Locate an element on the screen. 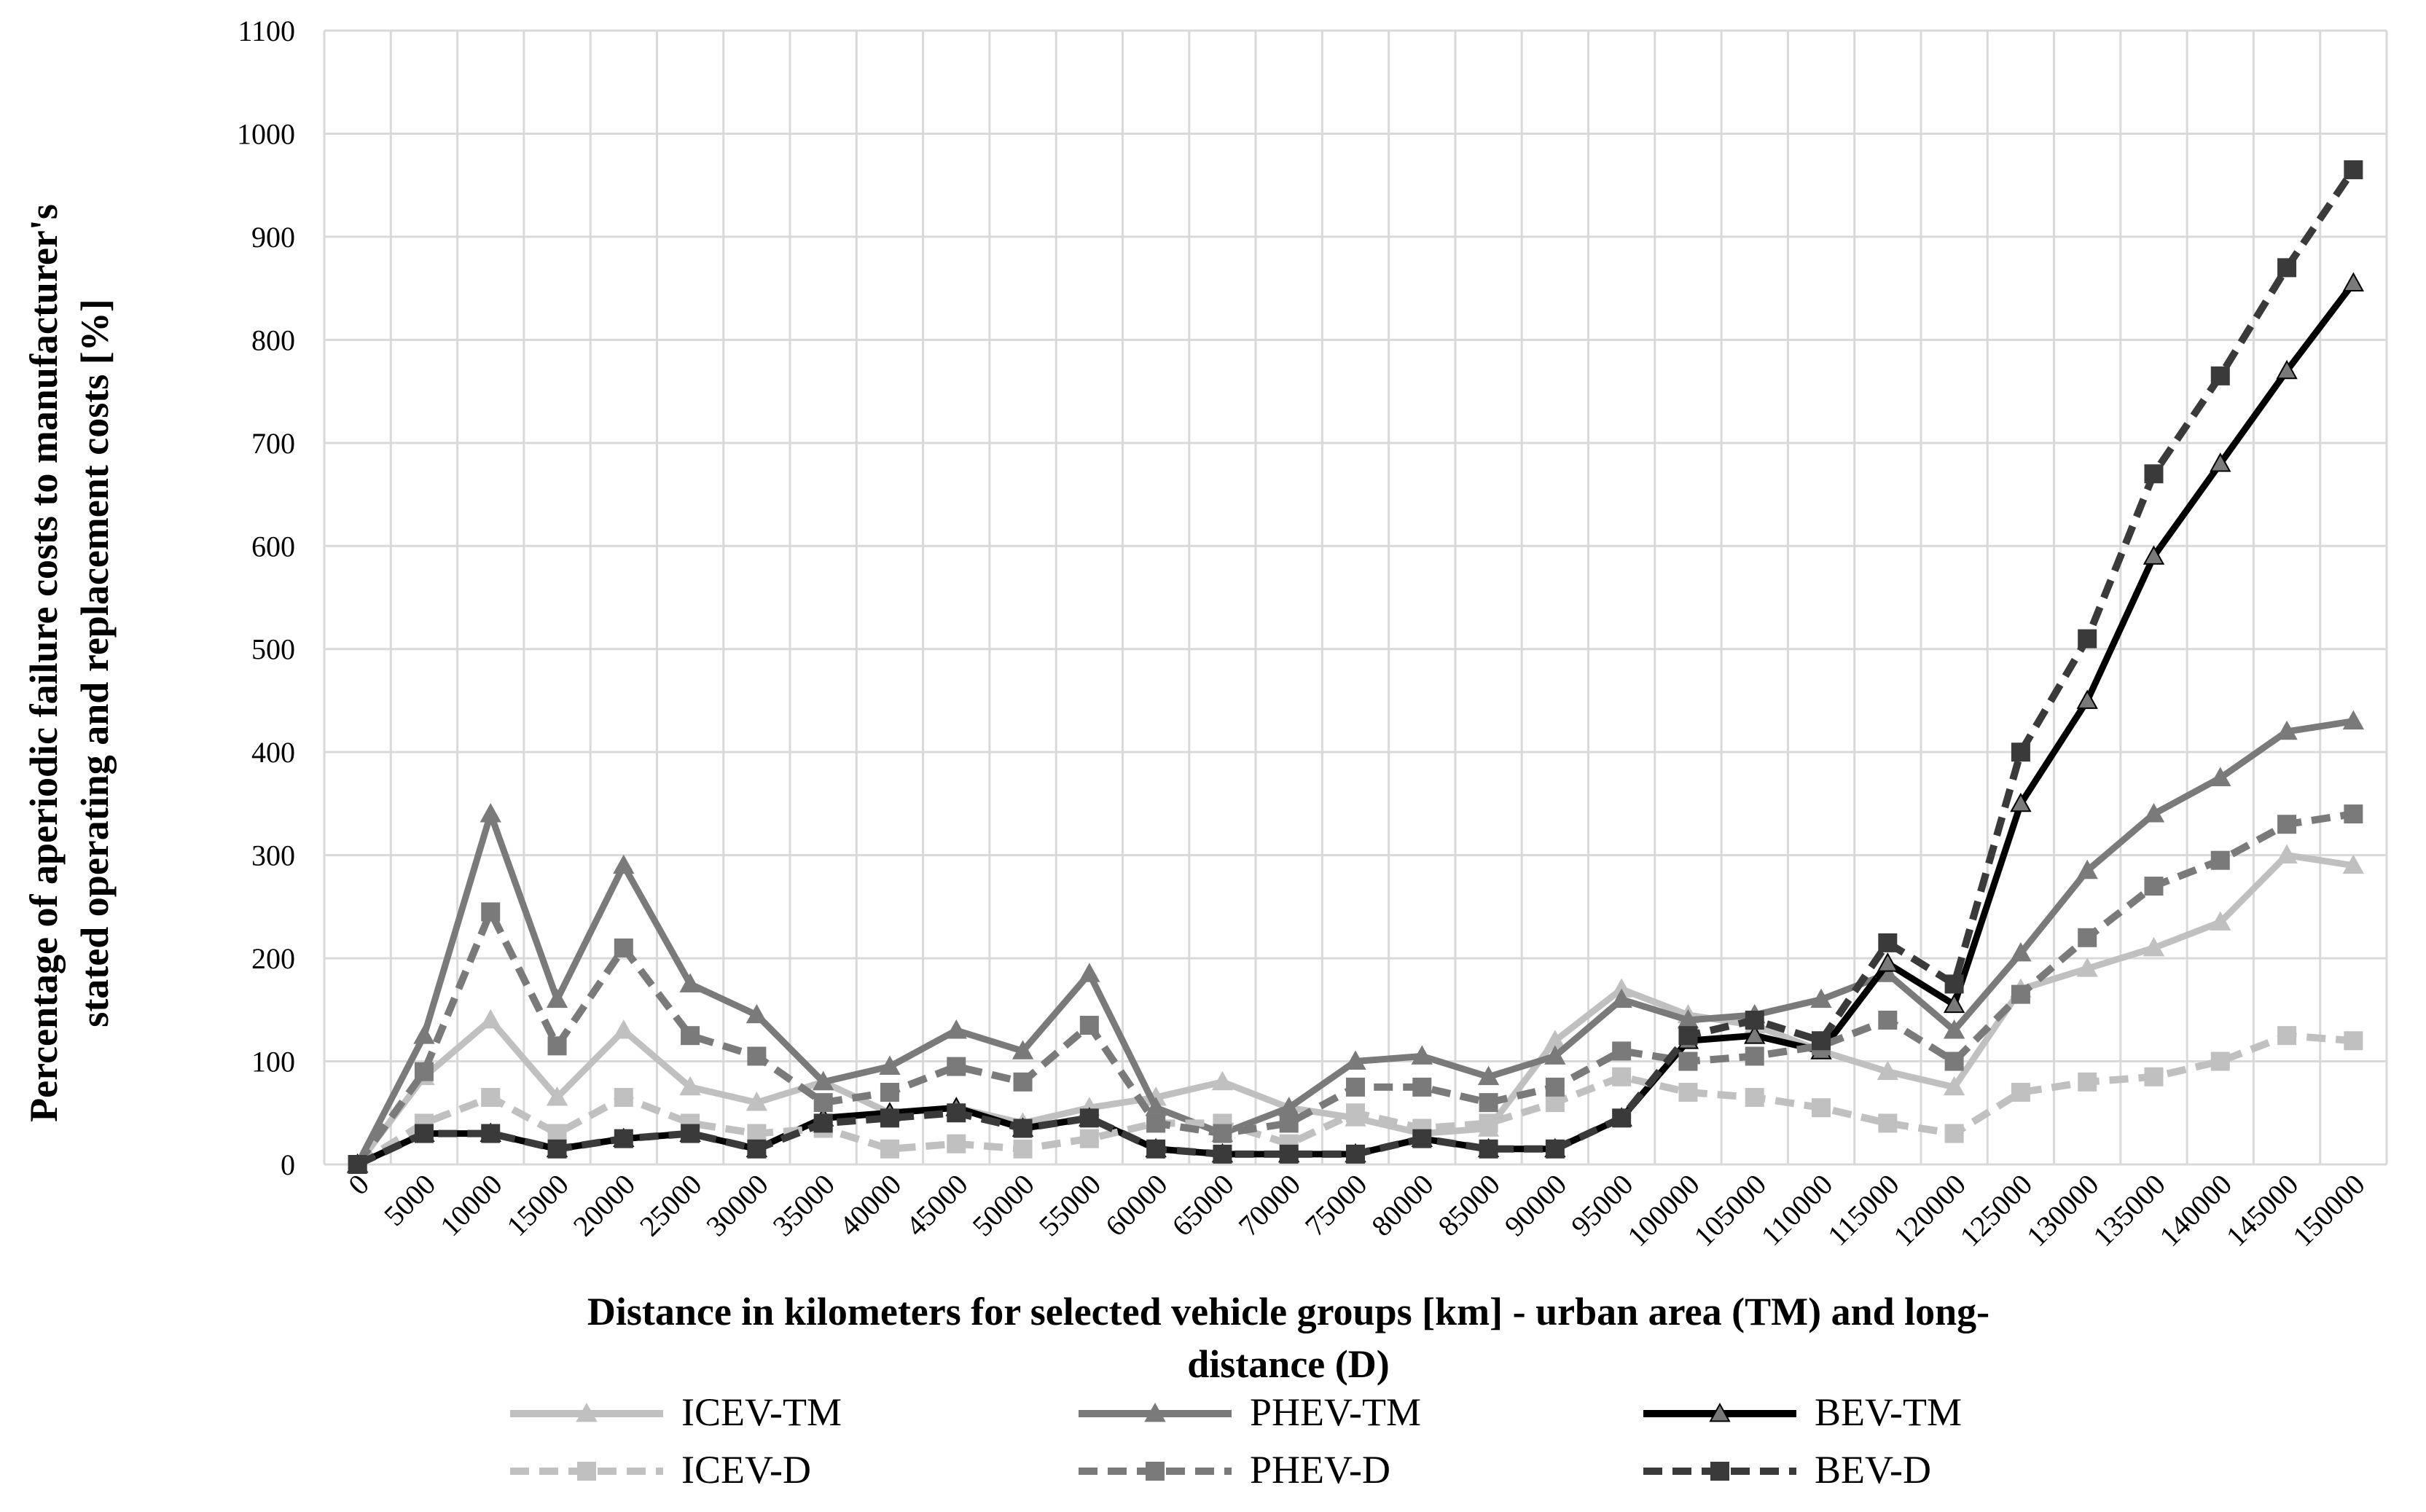 The height and width of the screenshot is (1512, 2426). legend-marker-phev-d is located at coordinates (1155, 1471).